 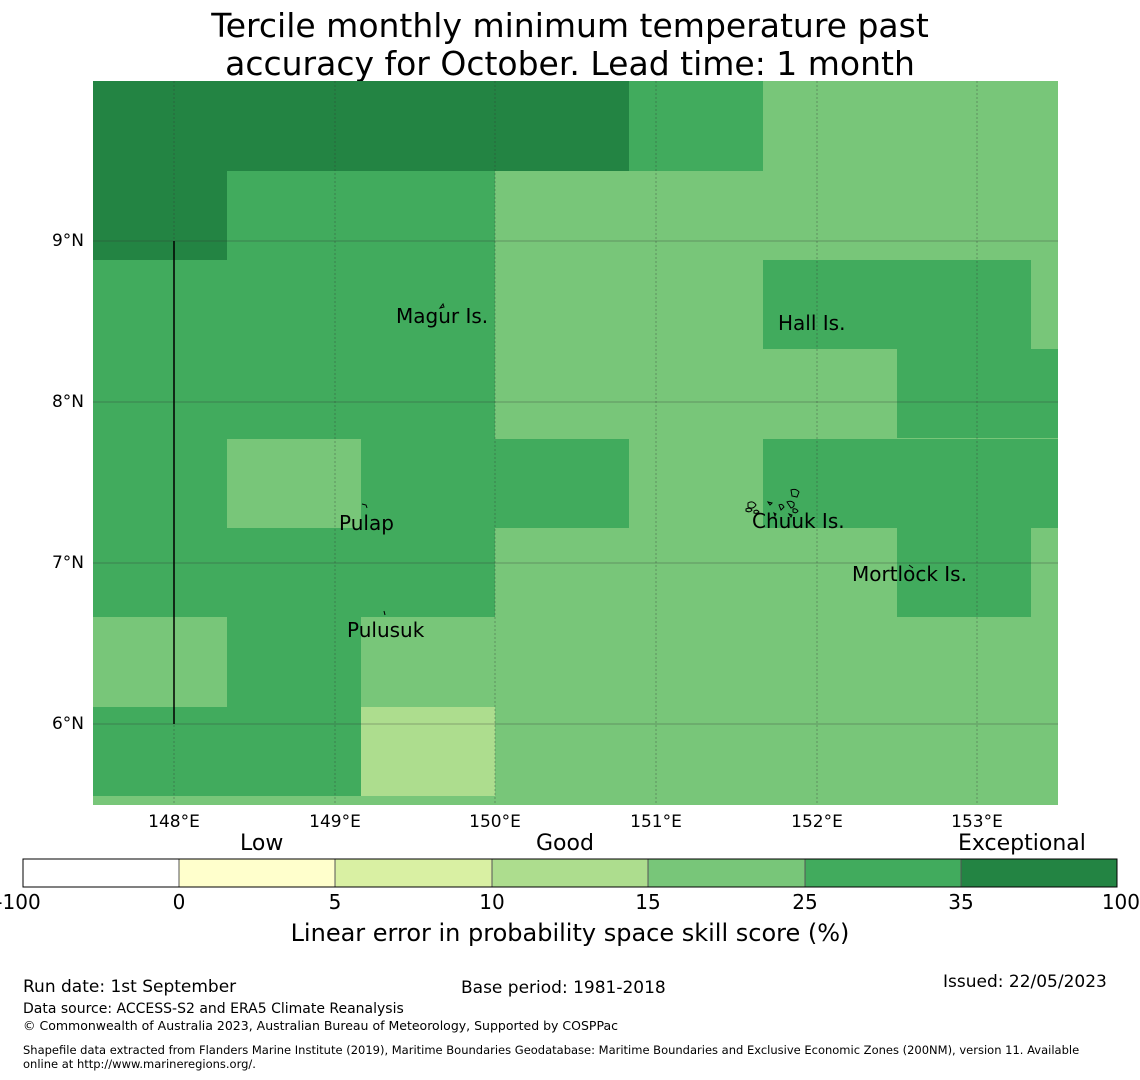 I want to click on colorbar-tick: 0, so click(x=179, y=902).